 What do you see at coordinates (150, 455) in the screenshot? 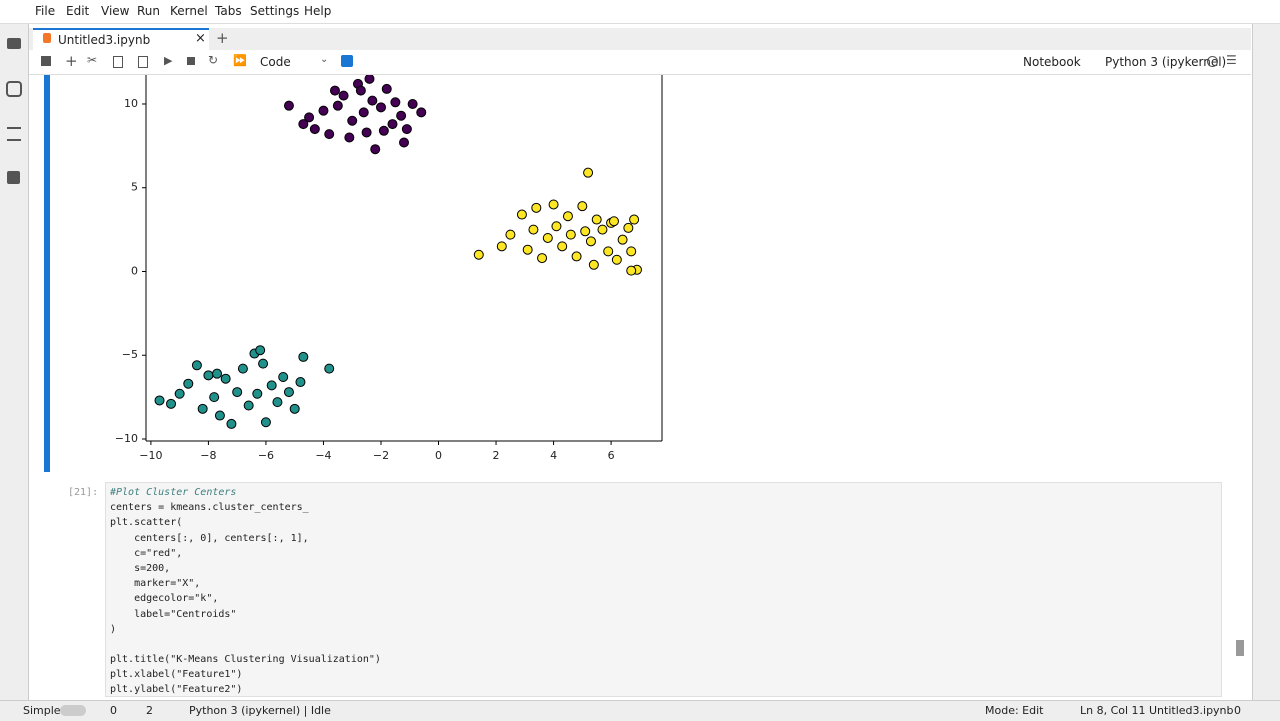
I see `x-tick-label: −10` at bounding box center [150, 455].